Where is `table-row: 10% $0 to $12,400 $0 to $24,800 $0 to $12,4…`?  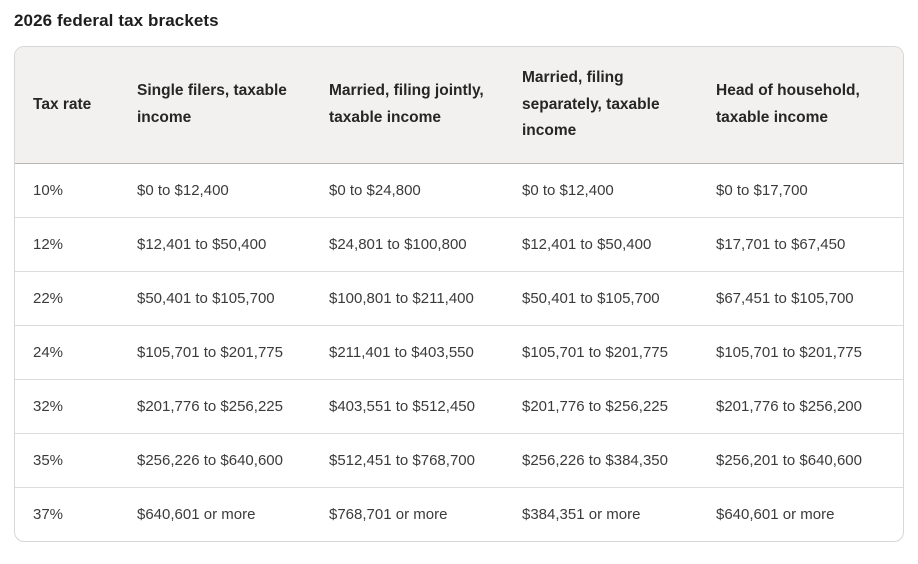 table-row: 10% $0 to $12,400 $0 to $24,800 $0 to $12,4… is located at coordinates (459, 190).